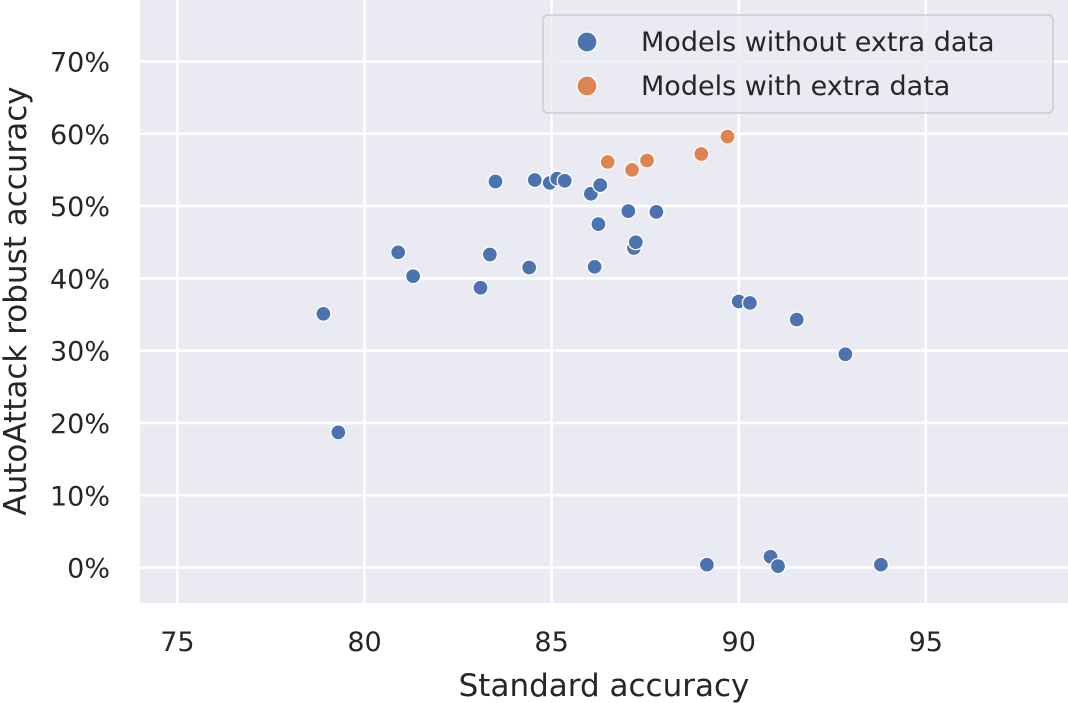 Image resolution: width=1068 pixels, height=703 pixels. Describe the element at coordinates (80, 207) in the screenshot. I see `y-tick-label: 50%` at that location.